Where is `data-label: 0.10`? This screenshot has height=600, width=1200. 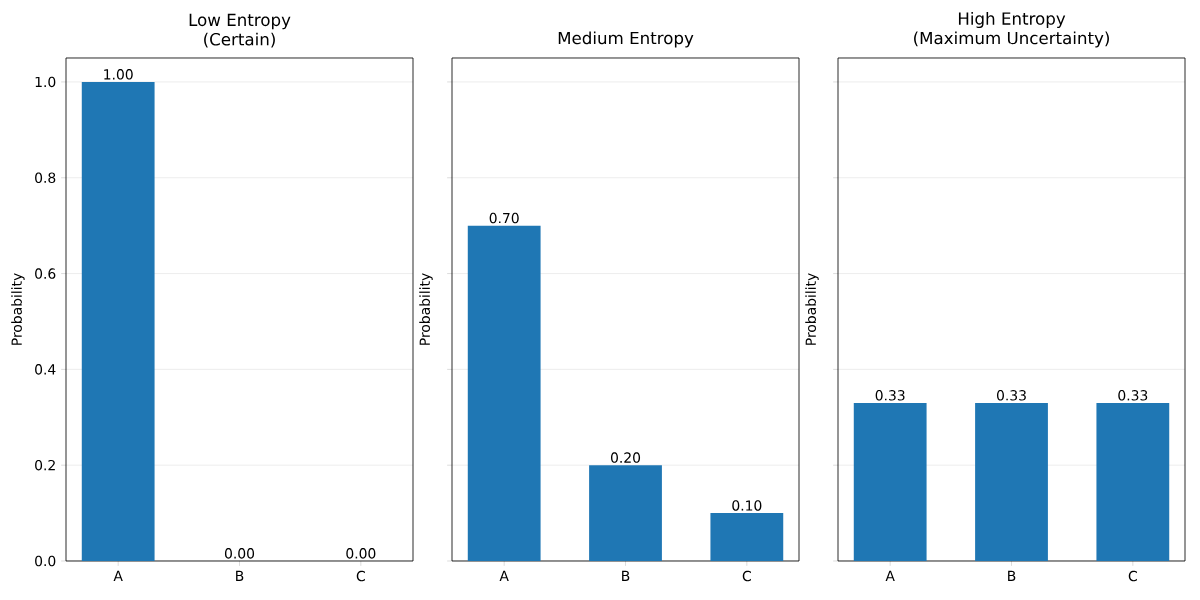
data-label: 0.10 is located at coordinates (747, 505).